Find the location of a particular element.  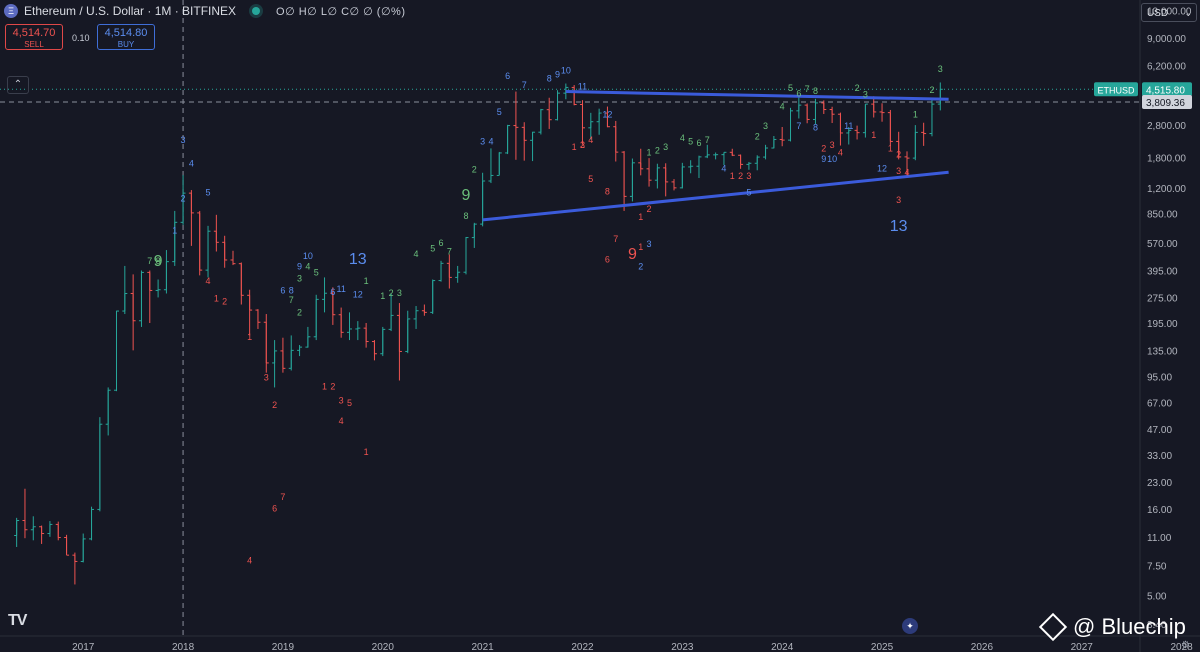

buy-label: BUY is located at coordinates (126, 44).